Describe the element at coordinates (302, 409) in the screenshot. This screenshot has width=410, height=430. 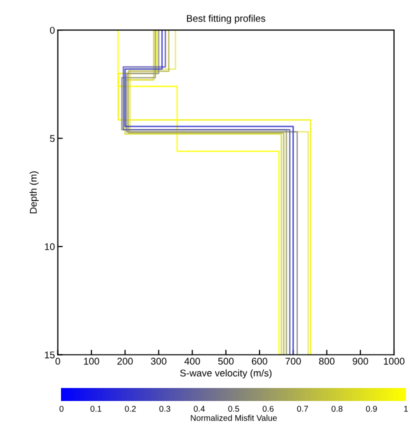
I see `color-bar-label: 0.7` at that location.